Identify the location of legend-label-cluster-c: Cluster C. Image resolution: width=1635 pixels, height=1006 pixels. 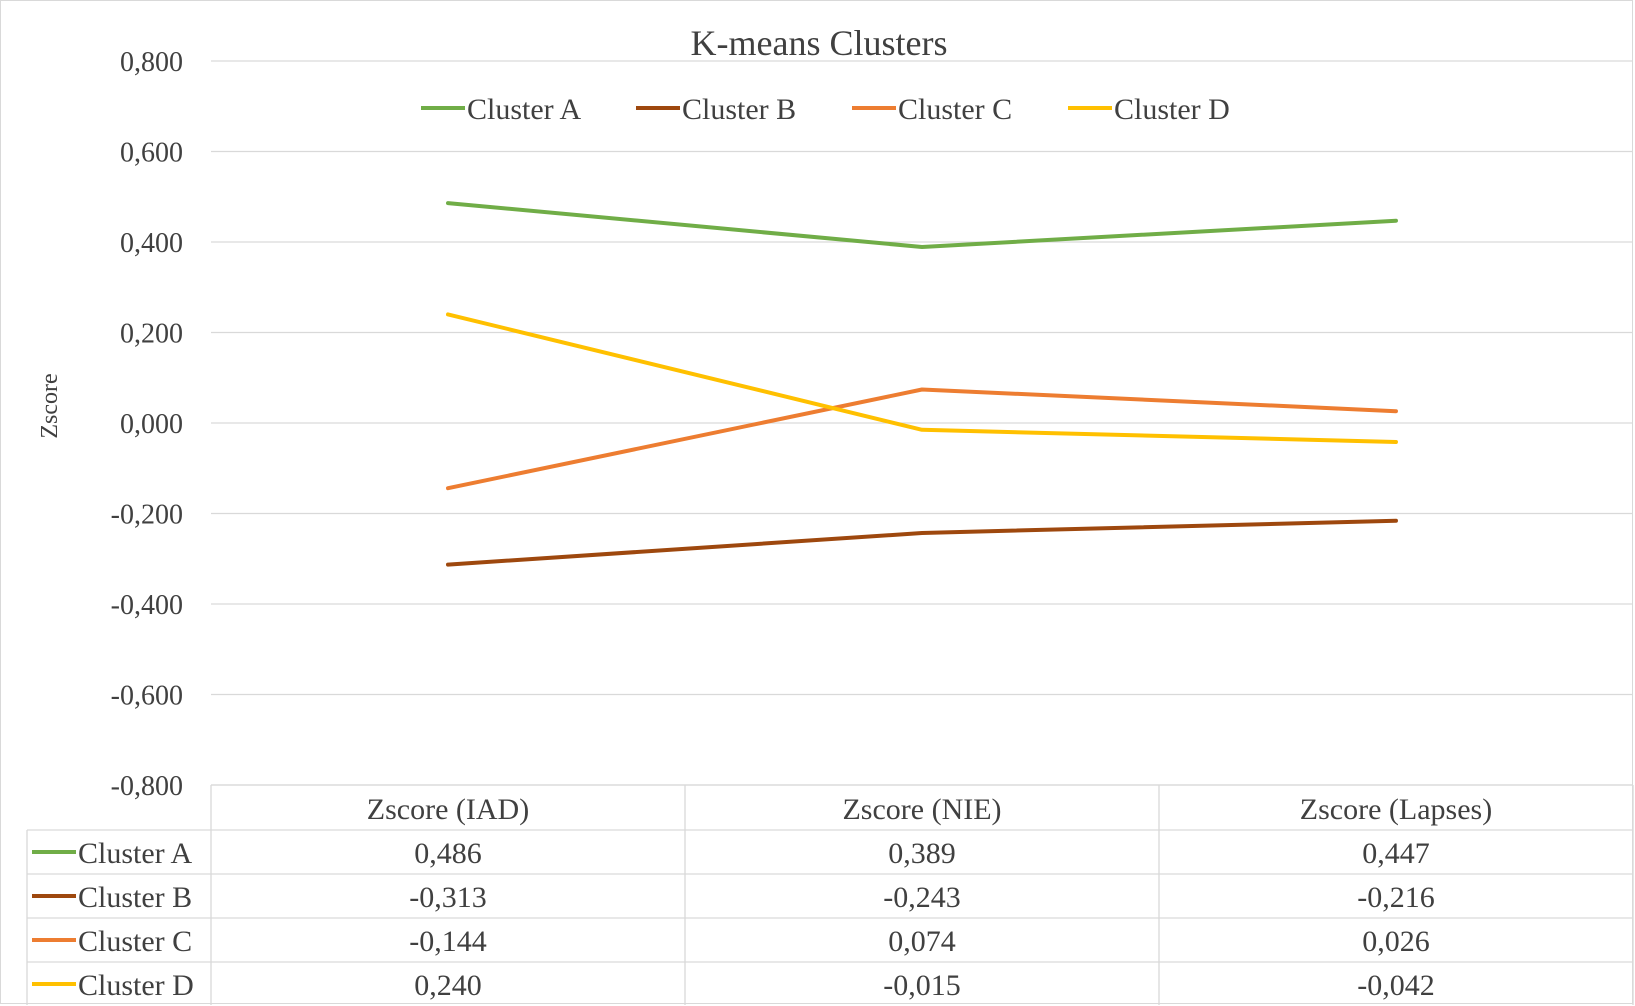
(955, 109).